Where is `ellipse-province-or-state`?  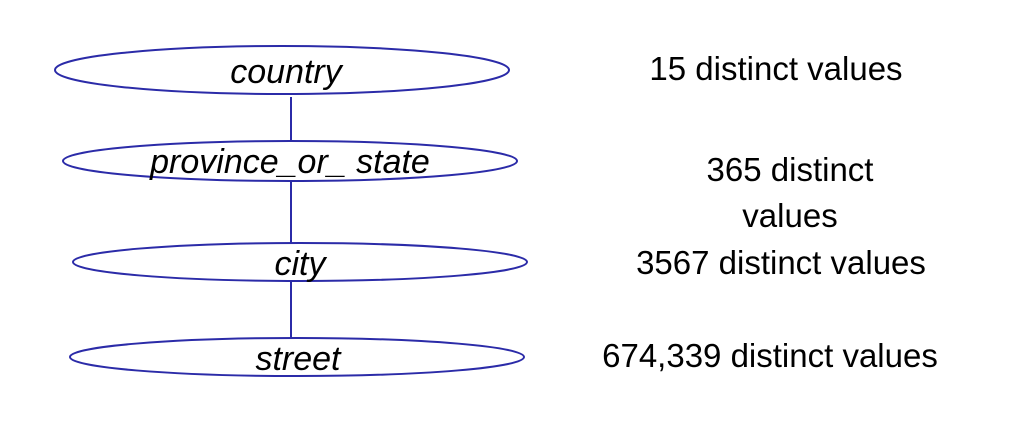 ellipse-province-or-state is located at coordinates (290, 161).